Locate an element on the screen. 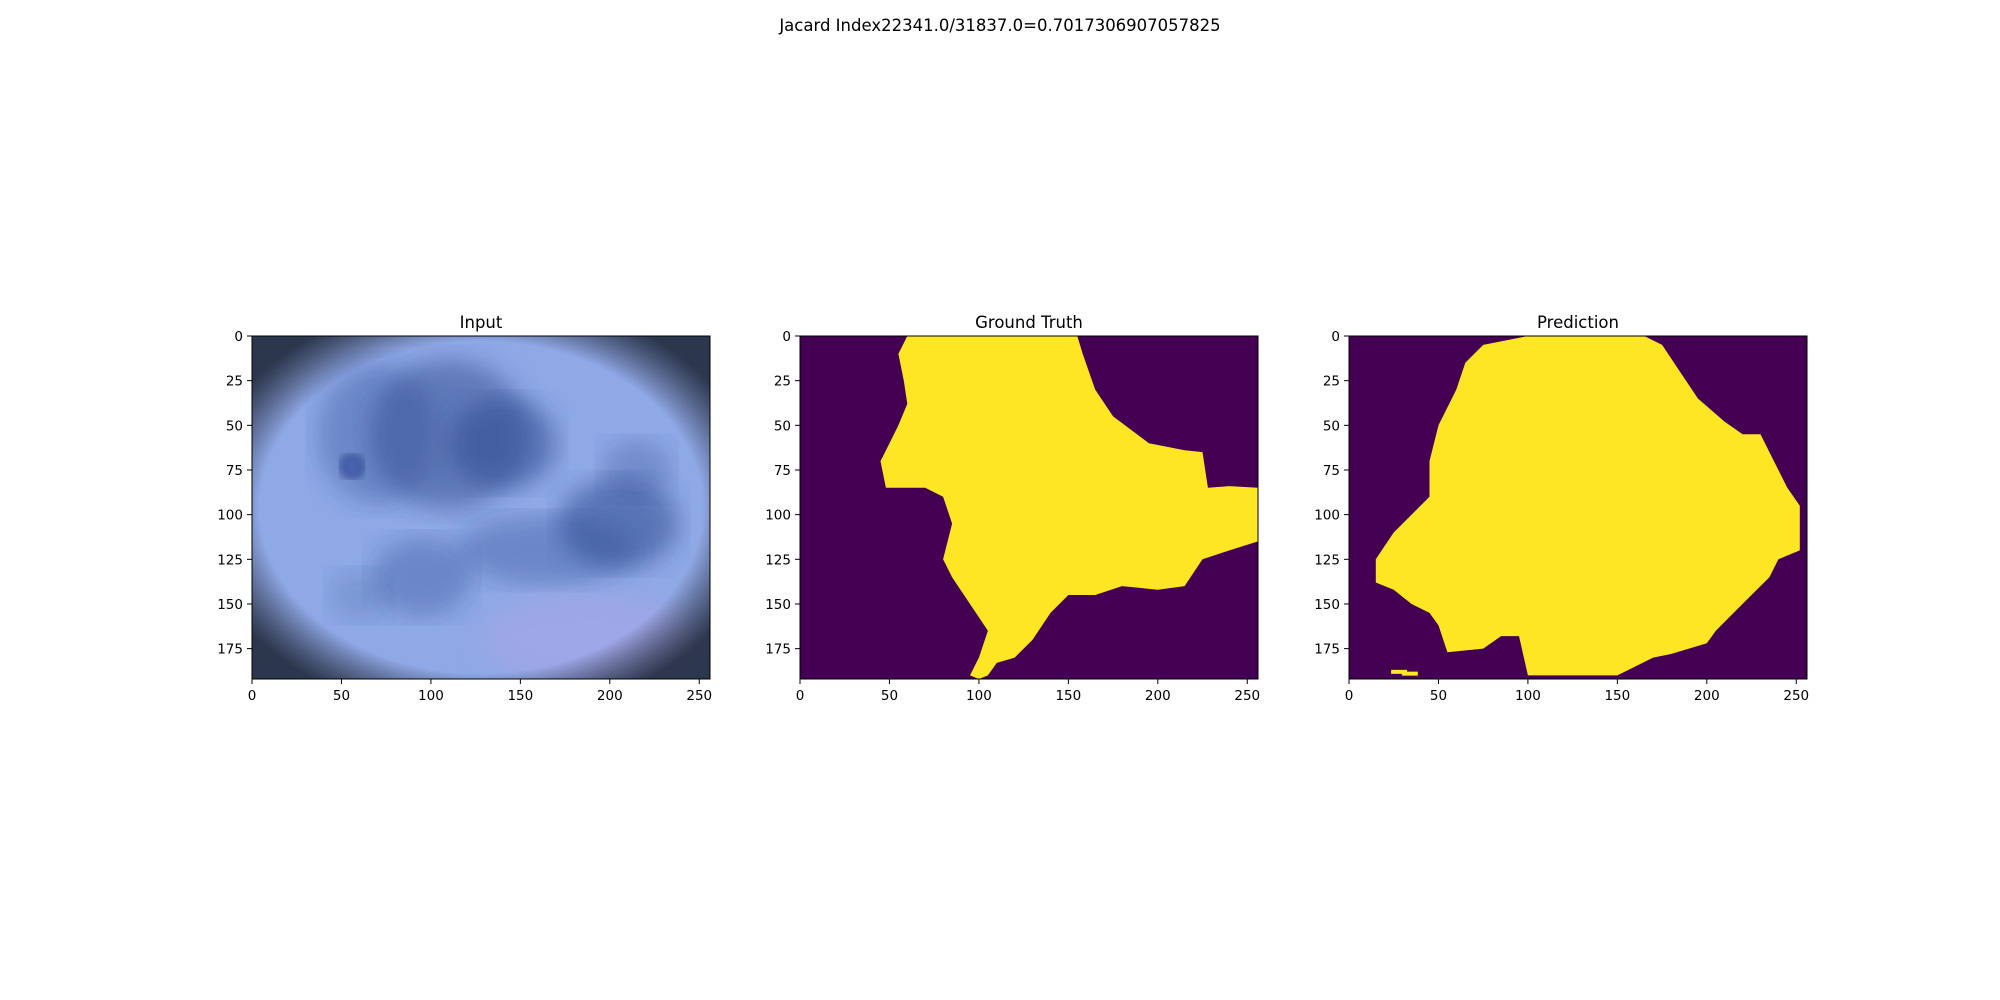  panel-title: Input is located at coordinates (481, 322).